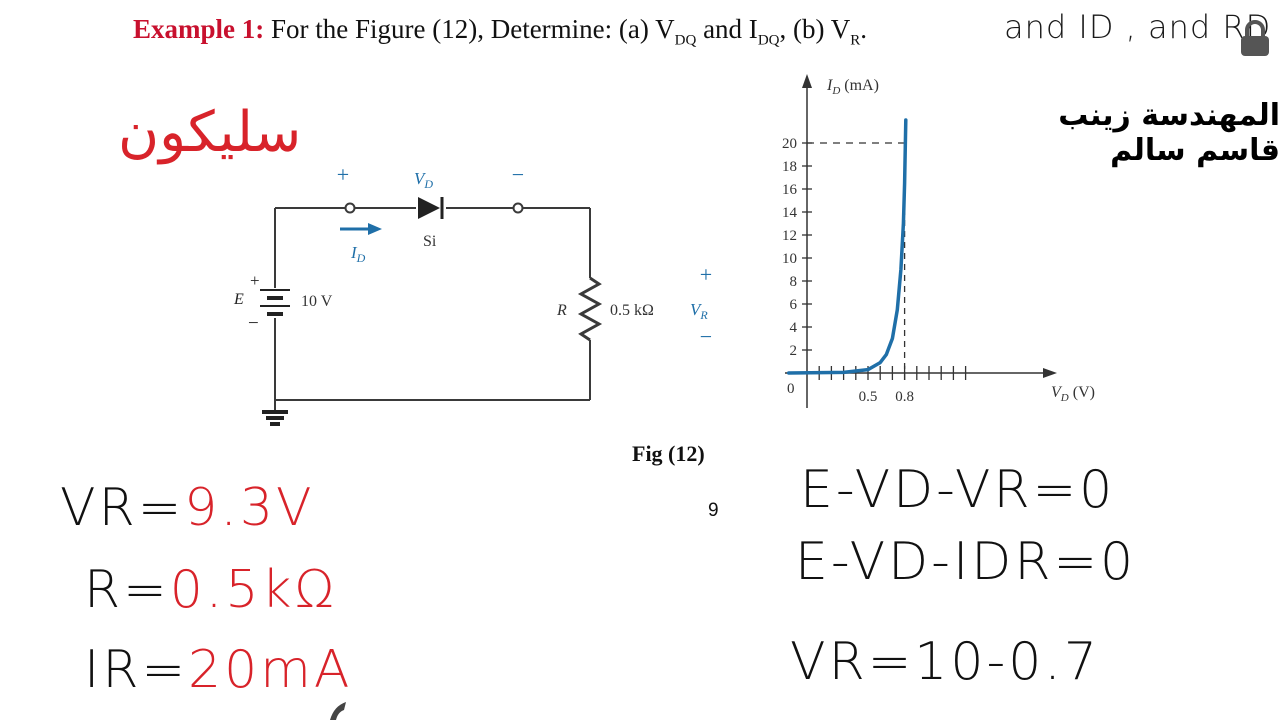 The image size is (1280, 720). Describe the element at coordinates (518, 208) in the screenshot. I see `terminal-right` at that location.